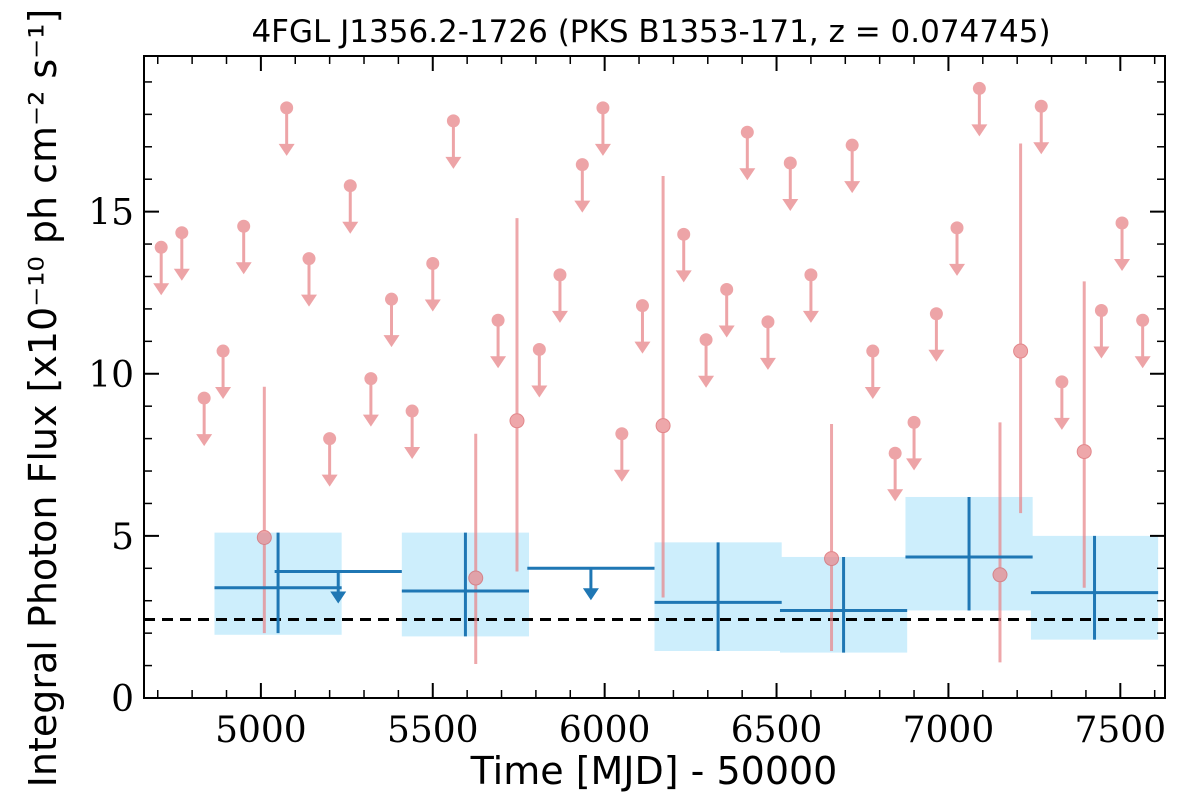  I want to click on x-tick-label: 7000, so click(949, 730).